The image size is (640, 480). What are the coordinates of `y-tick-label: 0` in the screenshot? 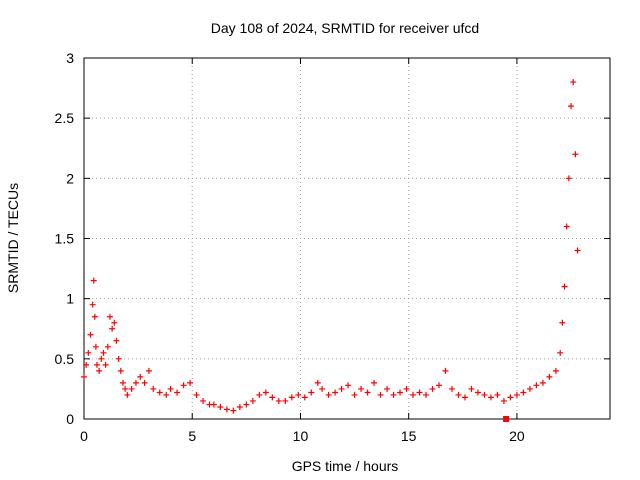 It's located at (70, 419).